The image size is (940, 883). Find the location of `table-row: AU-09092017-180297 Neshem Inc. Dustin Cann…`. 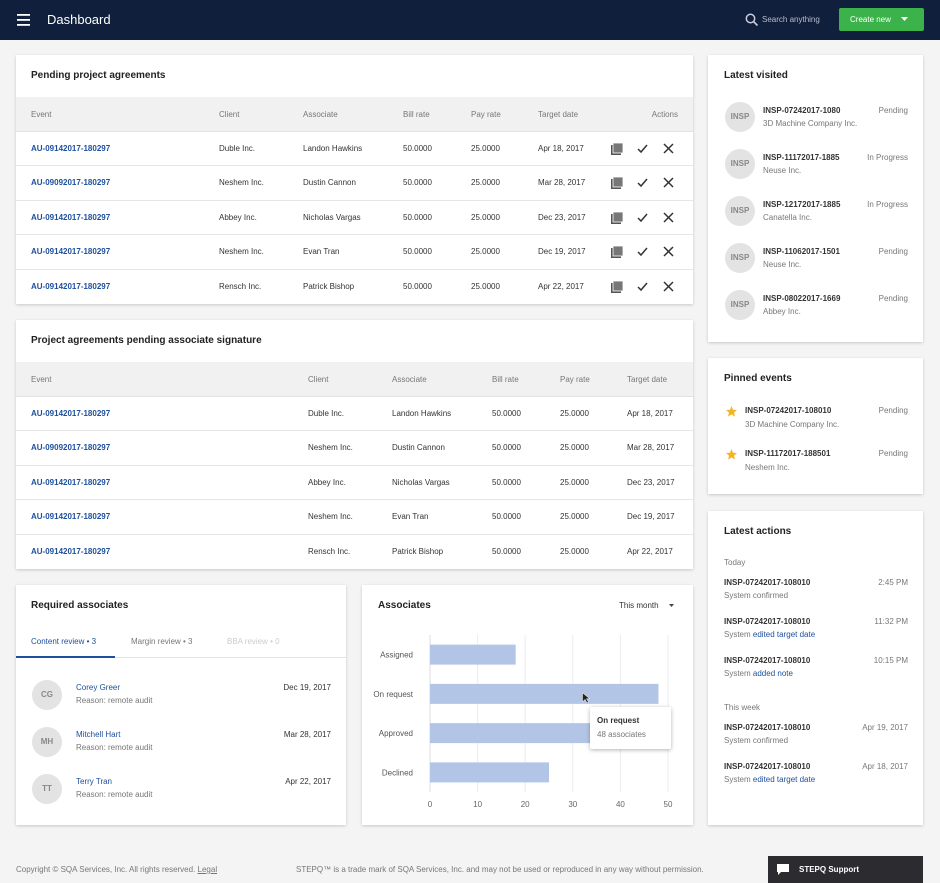

table-row: AU-09092017-180297 Neshem Inc. Dustin Cann… is located at coordinates (354, 183).